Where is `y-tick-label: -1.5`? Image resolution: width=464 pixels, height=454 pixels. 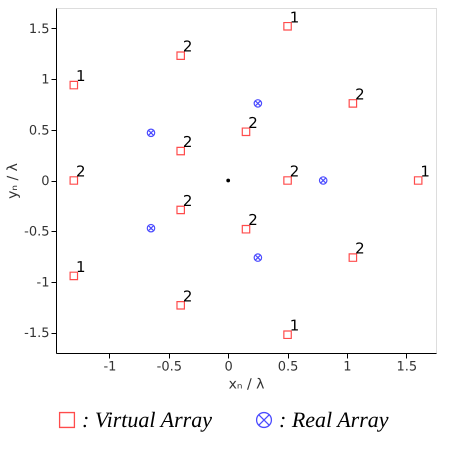 y-tick-label: -1.5 is located at coordinates (37, 334).